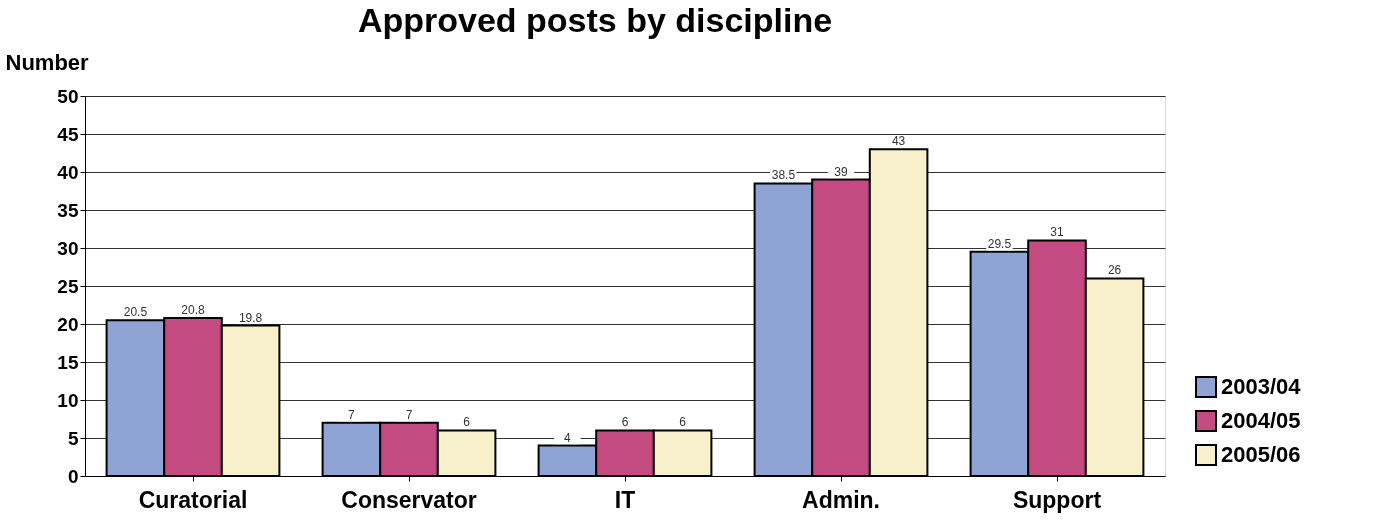 This screenshot has height=530, width=1391. Describe the element at coordinates (68, 400) in the screenshot. I see `y-tick-label: 10` at that location.